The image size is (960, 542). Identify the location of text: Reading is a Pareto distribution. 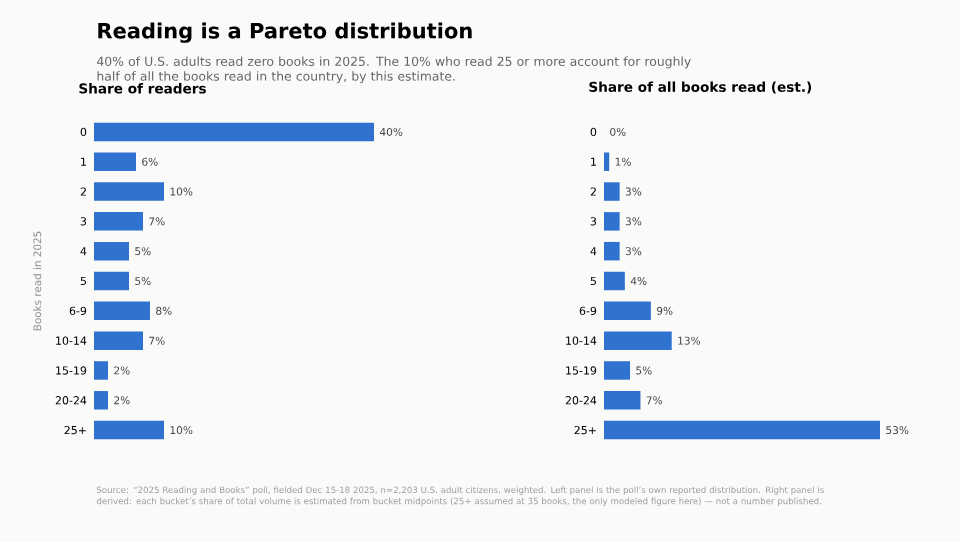
(285, 32).